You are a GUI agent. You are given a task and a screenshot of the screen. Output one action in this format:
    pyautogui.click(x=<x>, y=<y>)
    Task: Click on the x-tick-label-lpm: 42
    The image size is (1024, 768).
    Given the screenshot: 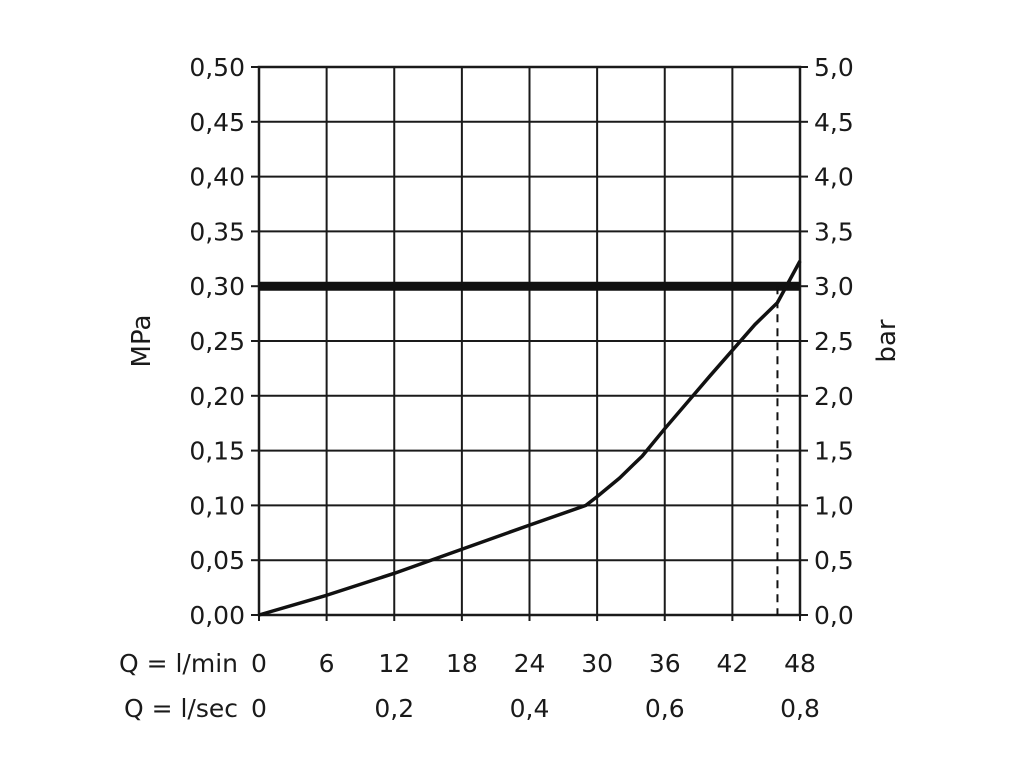 What is the action you would take?
    pyautogui.click(x=732, y=663)
    